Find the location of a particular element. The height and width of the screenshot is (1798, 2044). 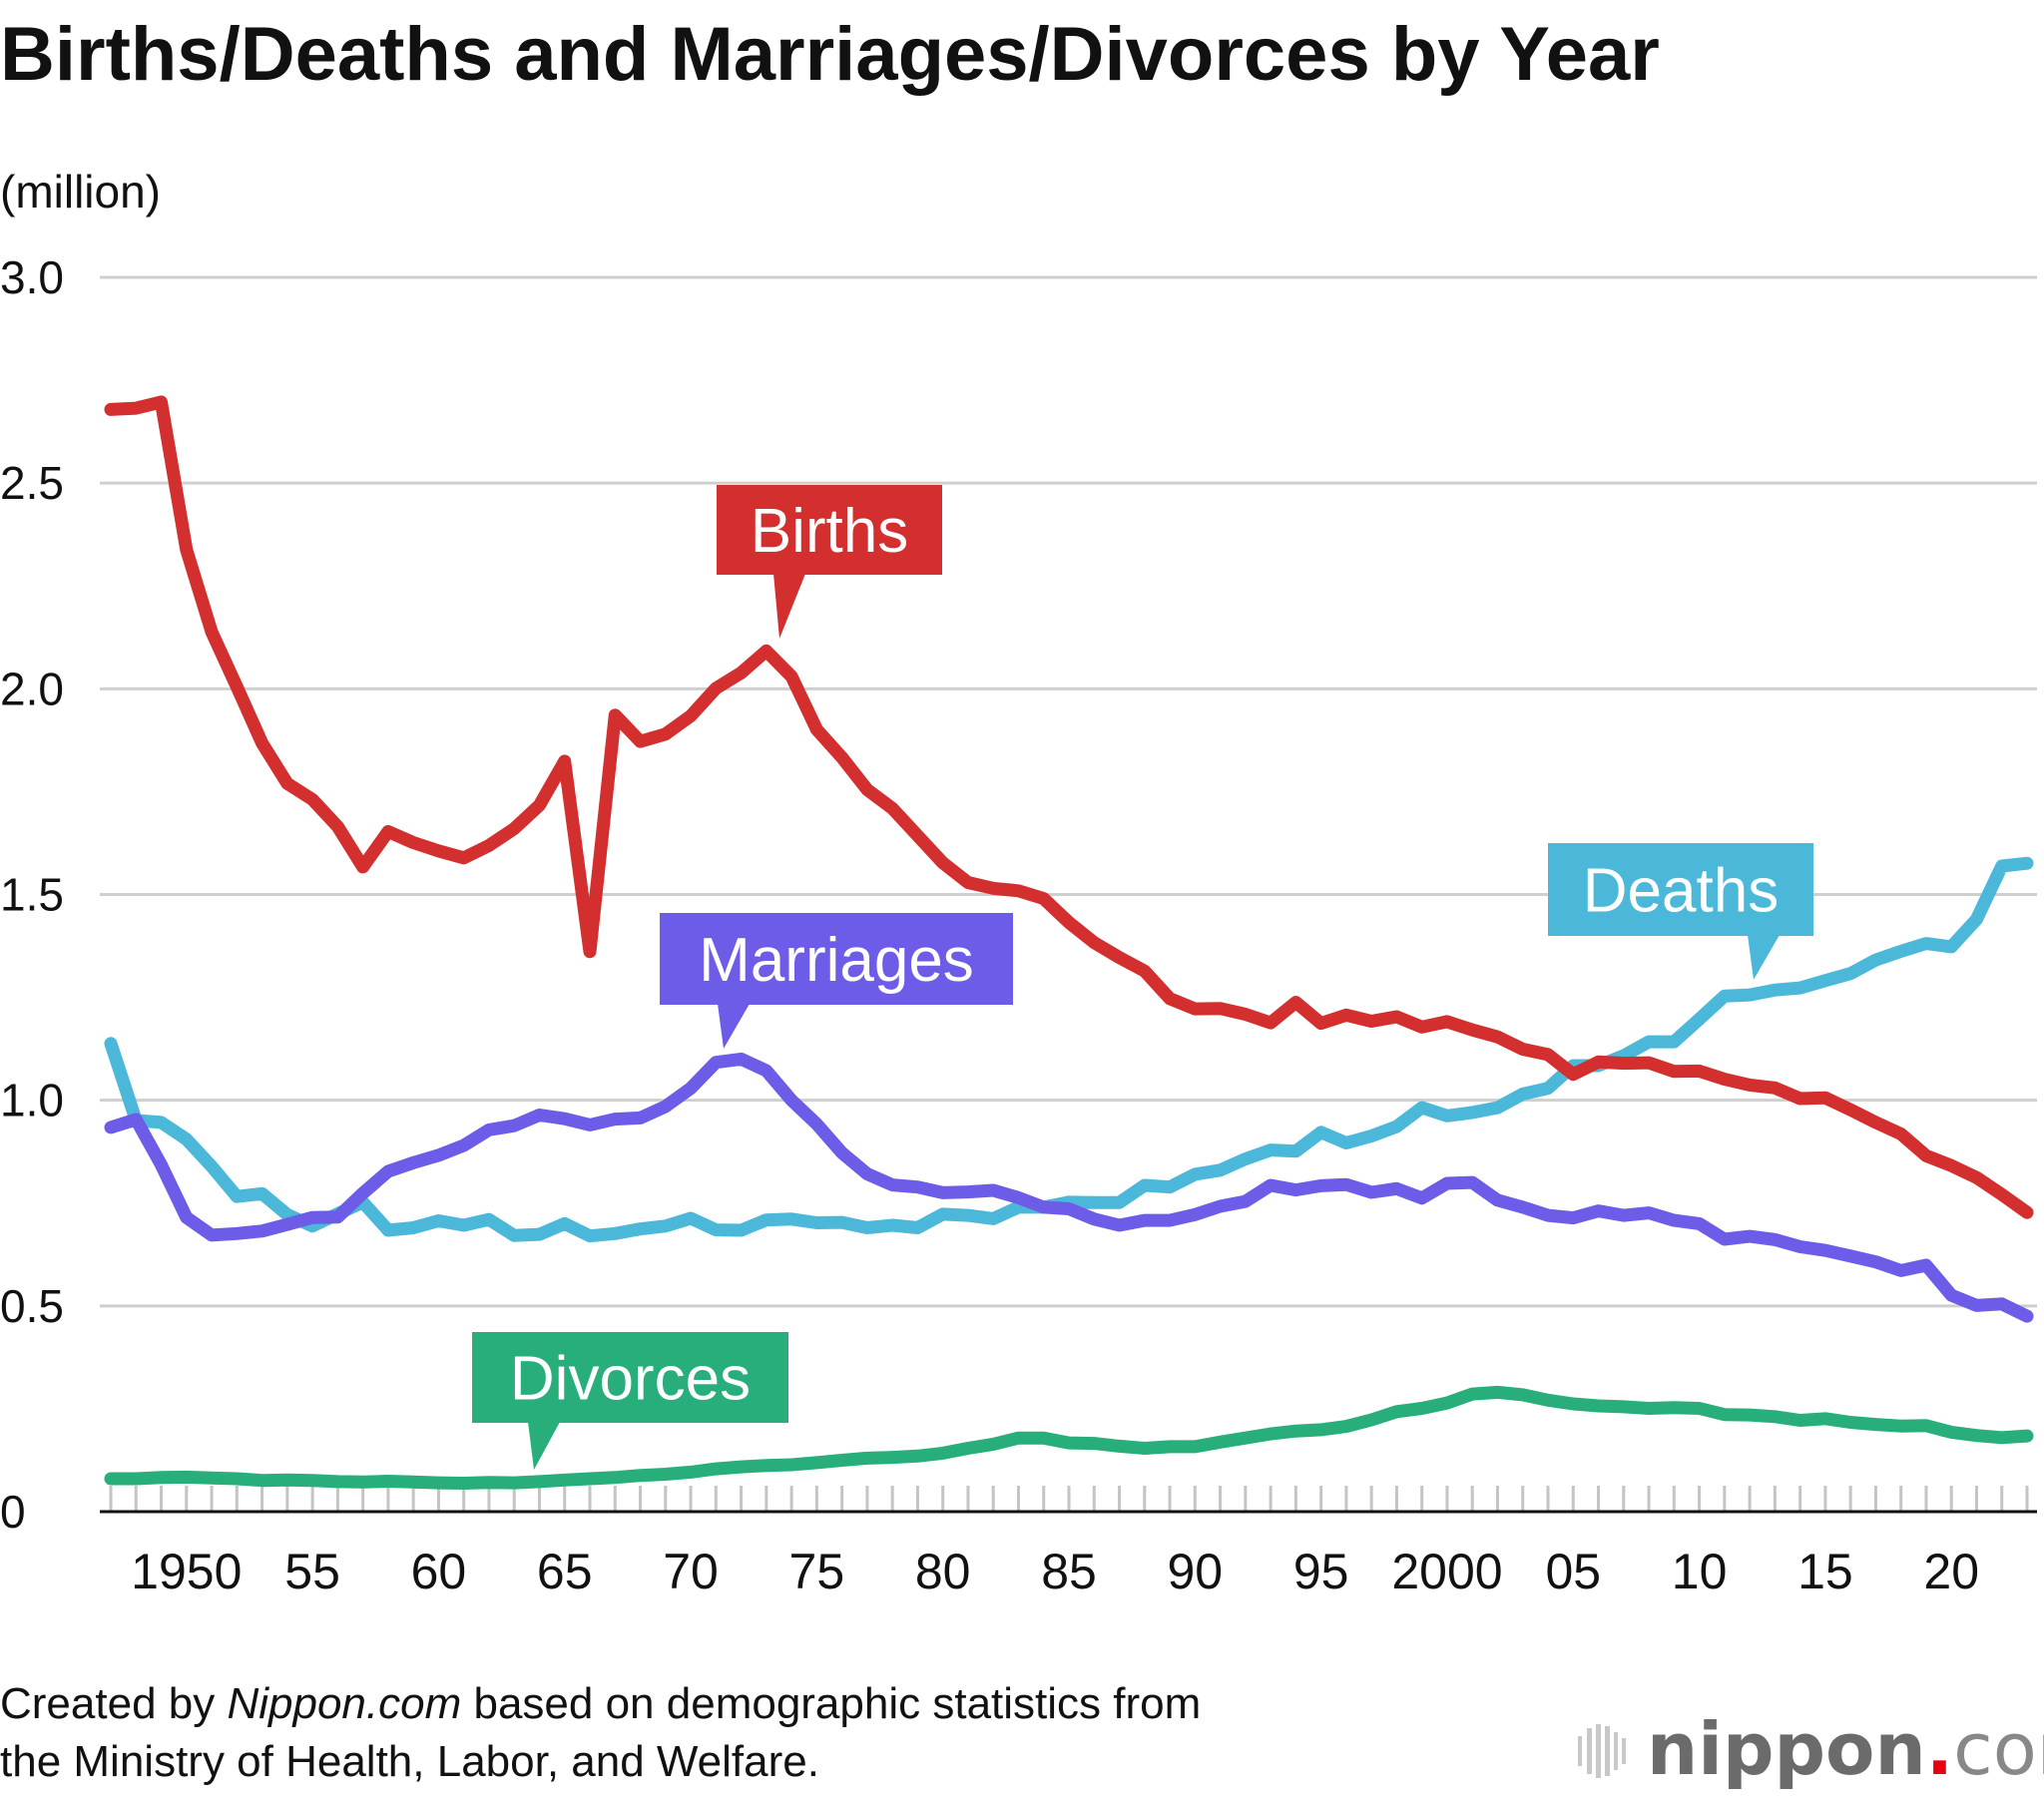

svg-text: nippon.com is located at coordinates (1845, 1749).